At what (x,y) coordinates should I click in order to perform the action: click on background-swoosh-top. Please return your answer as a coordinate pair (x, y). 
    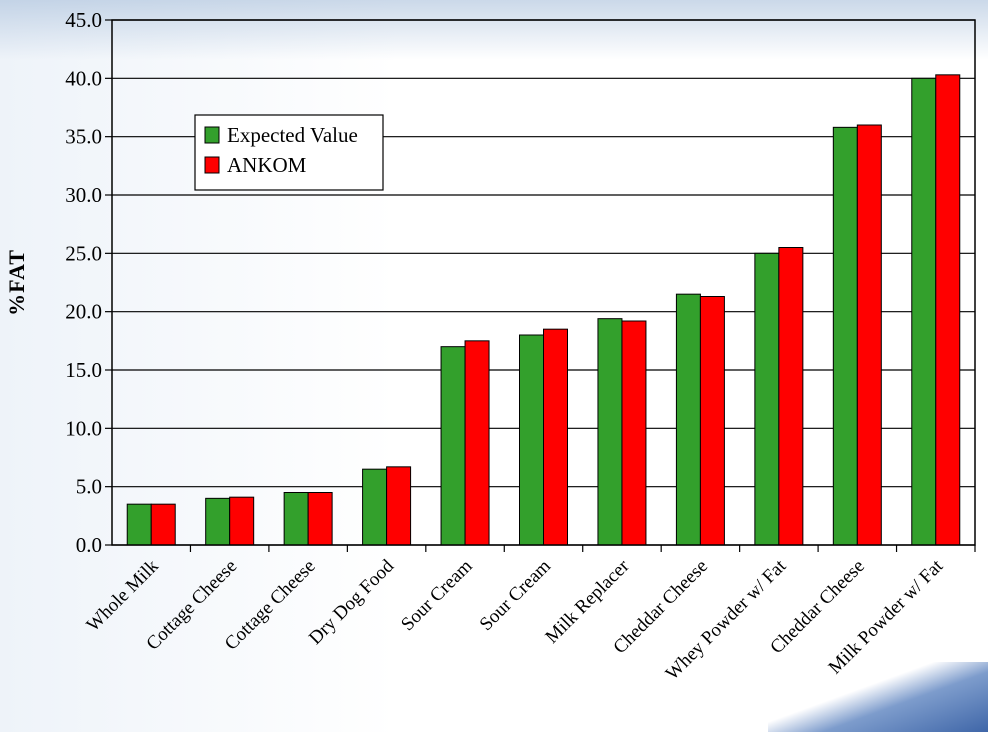
    Looking at the image, I should click on (494, 30).